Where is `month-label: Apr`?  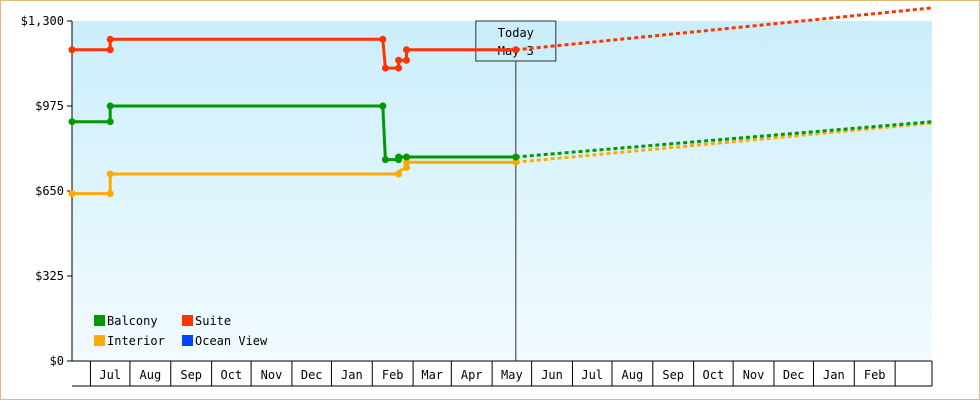
month-label: Apr is located at coordinates (472, 375).